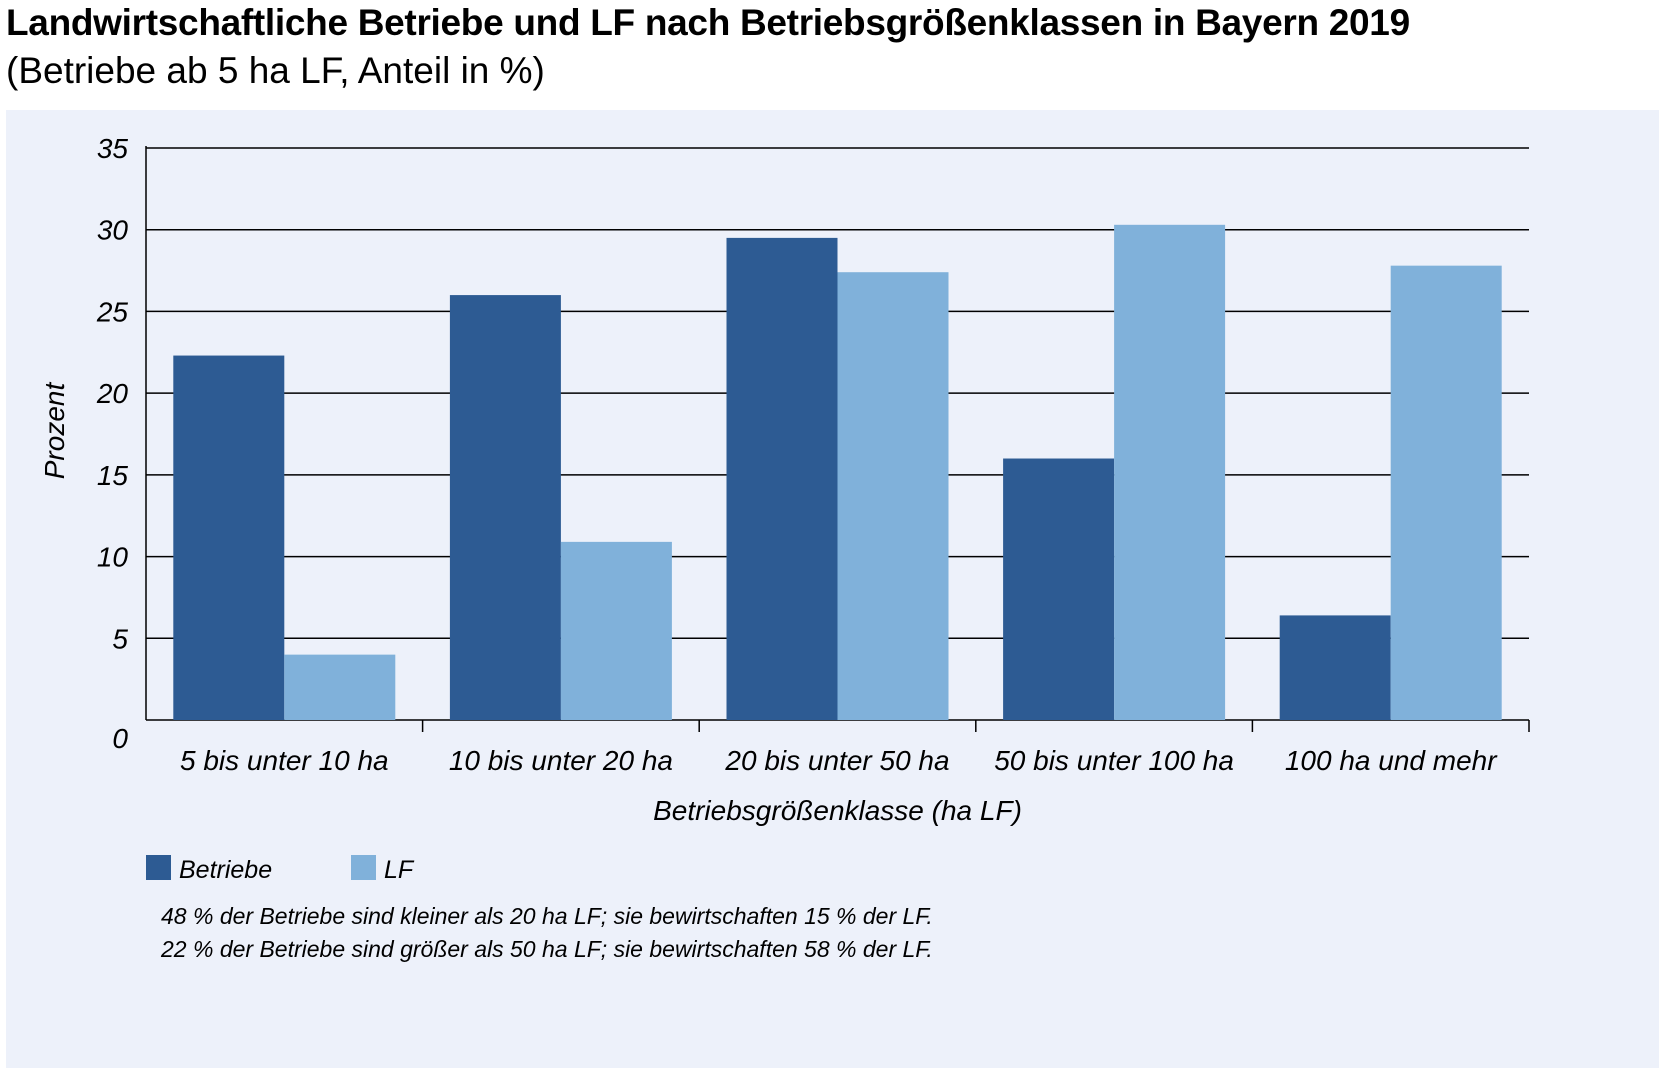  Describe the element at coordinates (837, 810) in the screenshot. I see `x-axis-label: Betriebsgrößenklasse (ha LF)` at that location.